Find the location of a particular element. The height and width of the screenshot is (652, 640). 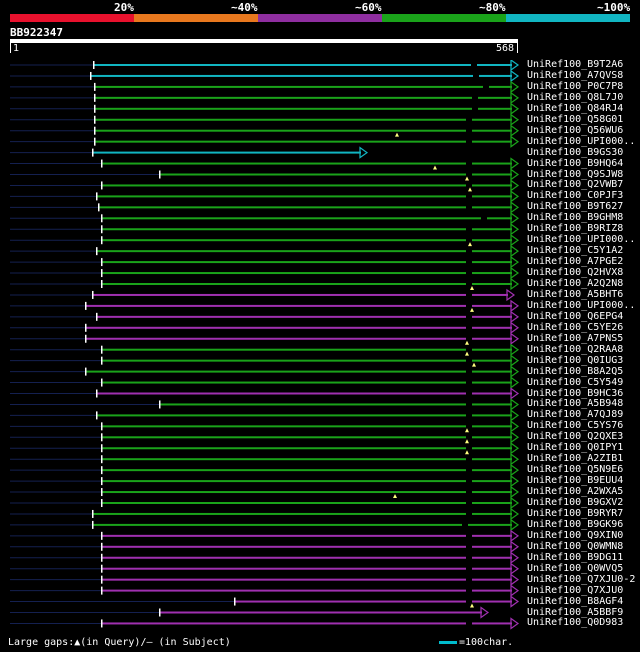

hit-label: UniRef100_Q7XJU0 is located at coordinates (575, 590).